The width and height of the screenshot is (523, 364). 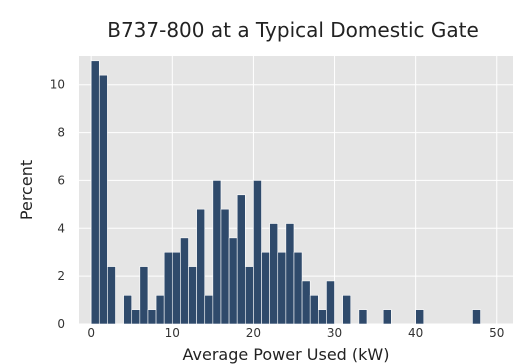 What do you see at coordinates (334, 333) in the screenshot?
I see `x-tick-label: 30` at bounding box center [334, 333].